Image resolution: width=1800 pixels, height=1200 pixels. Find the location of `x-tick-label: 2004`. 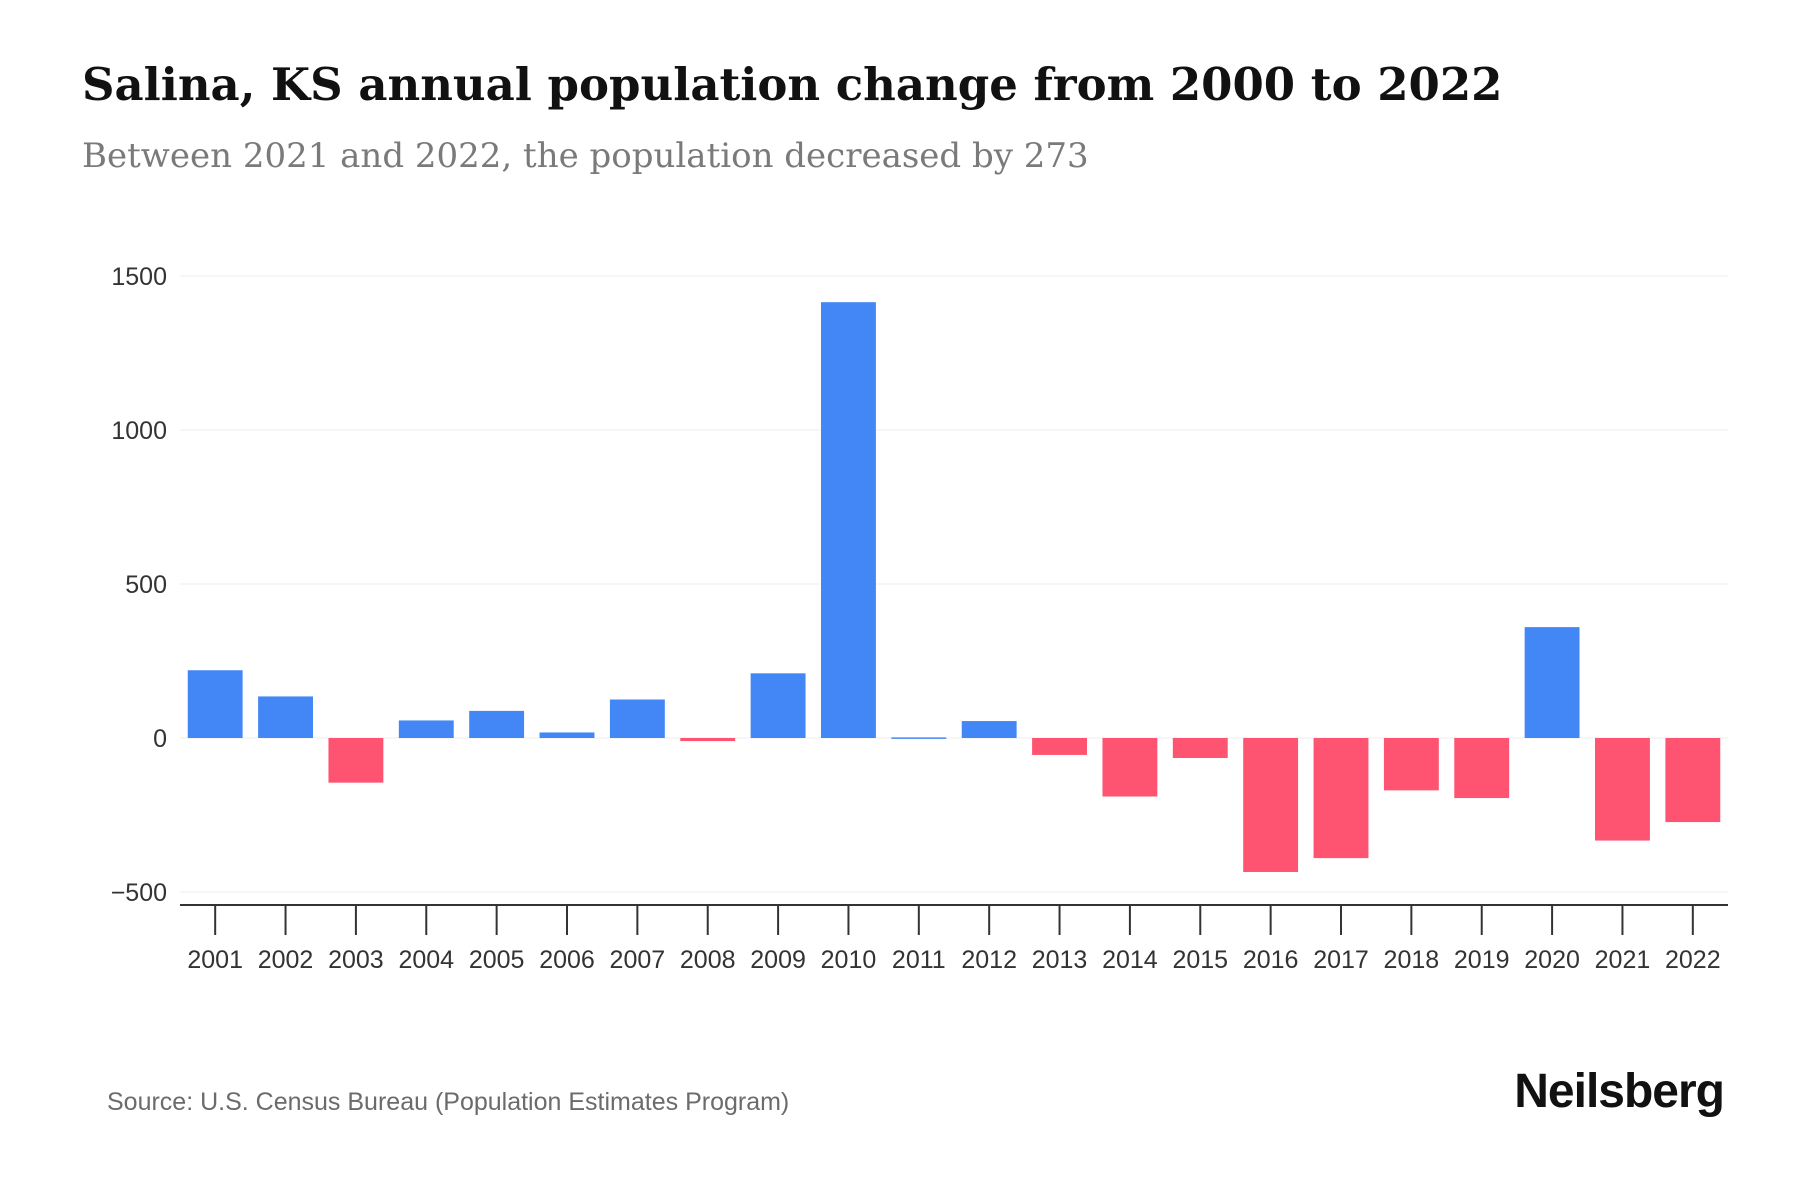

x-tick-label: 2004 is located at coordinates (426, 960).